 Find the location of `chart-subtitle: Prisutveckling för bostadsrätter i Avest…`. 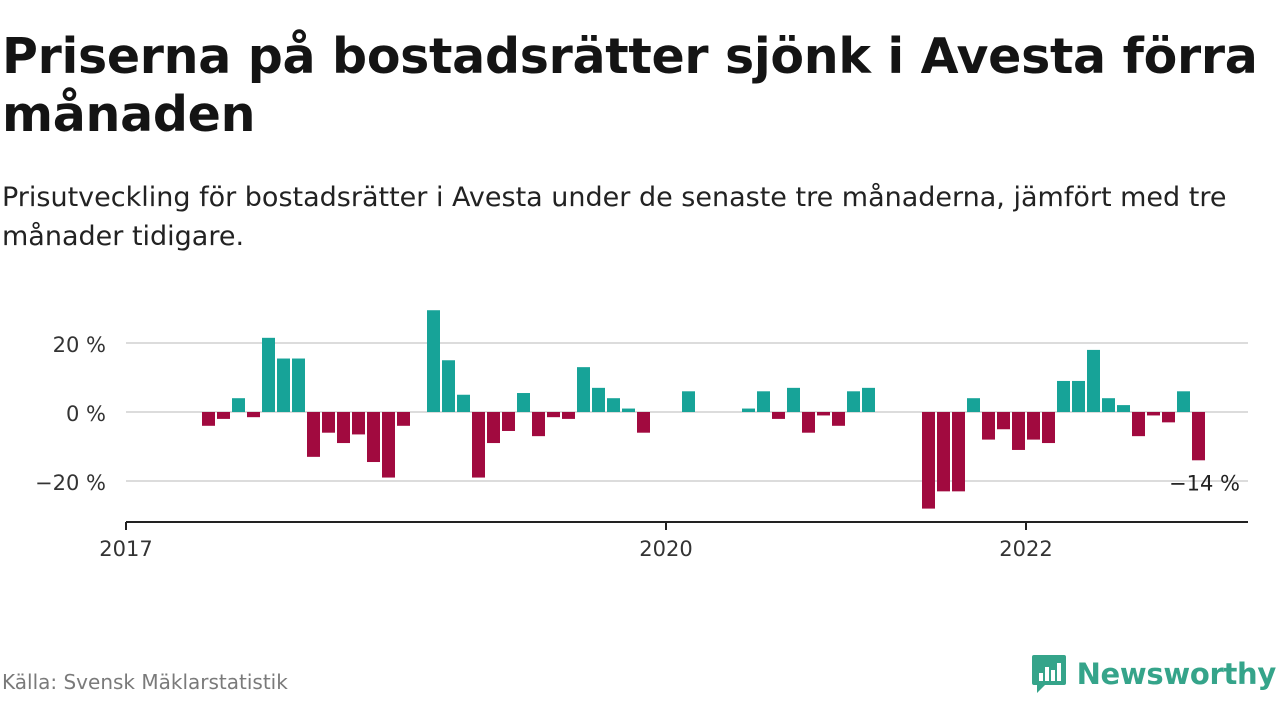

chart-subtitle: Prisutveckling för bostadsrätter i Avest… is located at coordinates (614, 217).